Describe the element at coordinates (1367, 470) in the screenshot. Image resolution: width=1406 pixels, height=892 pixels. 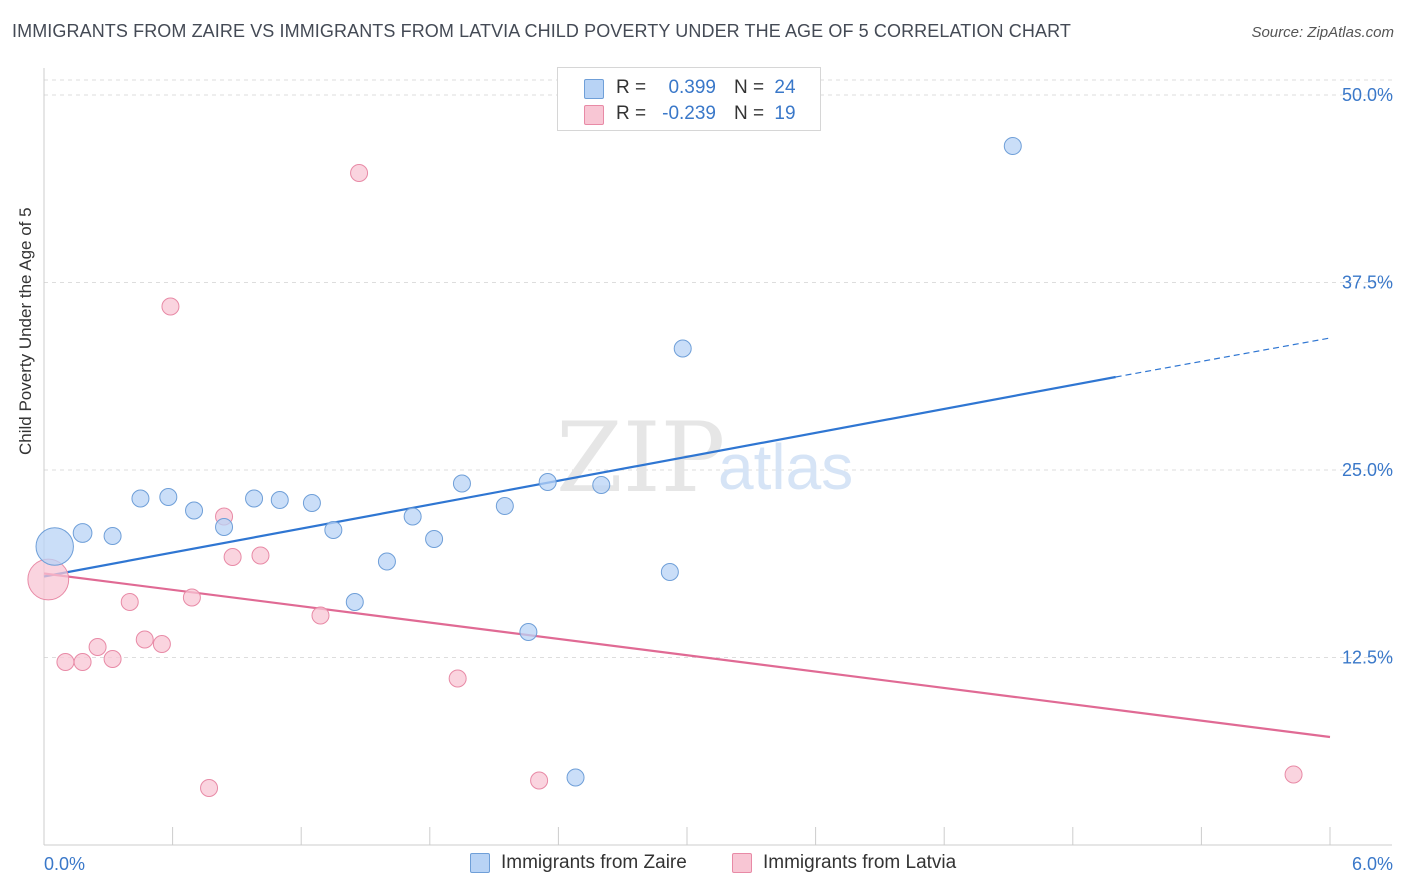
I see `y-tick-label: 25.0%` at that location.